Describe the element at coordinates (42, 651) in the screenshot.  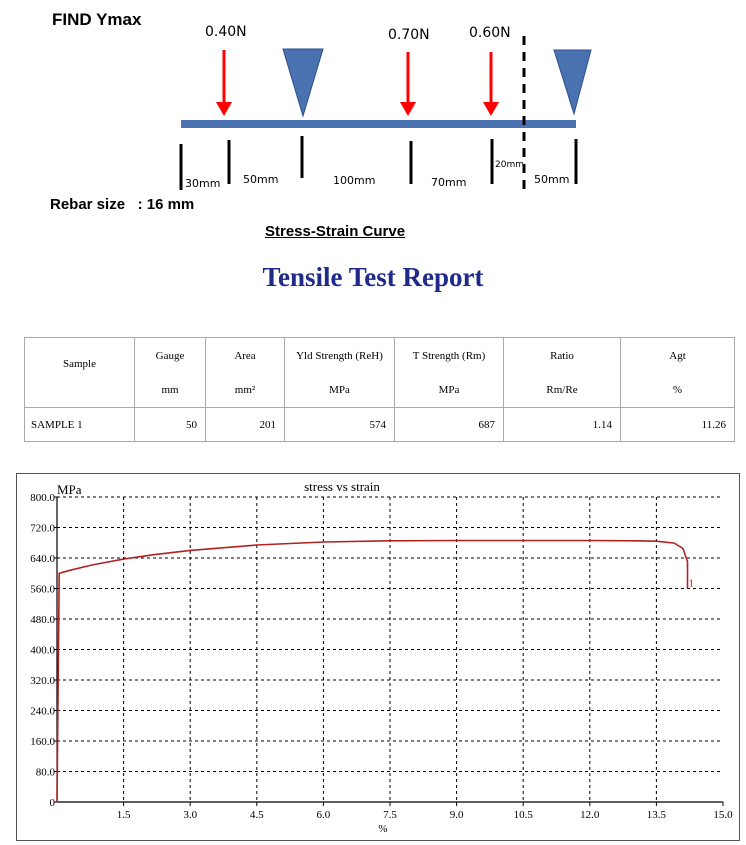
I see `y-tick-label: 400.0` at that location.